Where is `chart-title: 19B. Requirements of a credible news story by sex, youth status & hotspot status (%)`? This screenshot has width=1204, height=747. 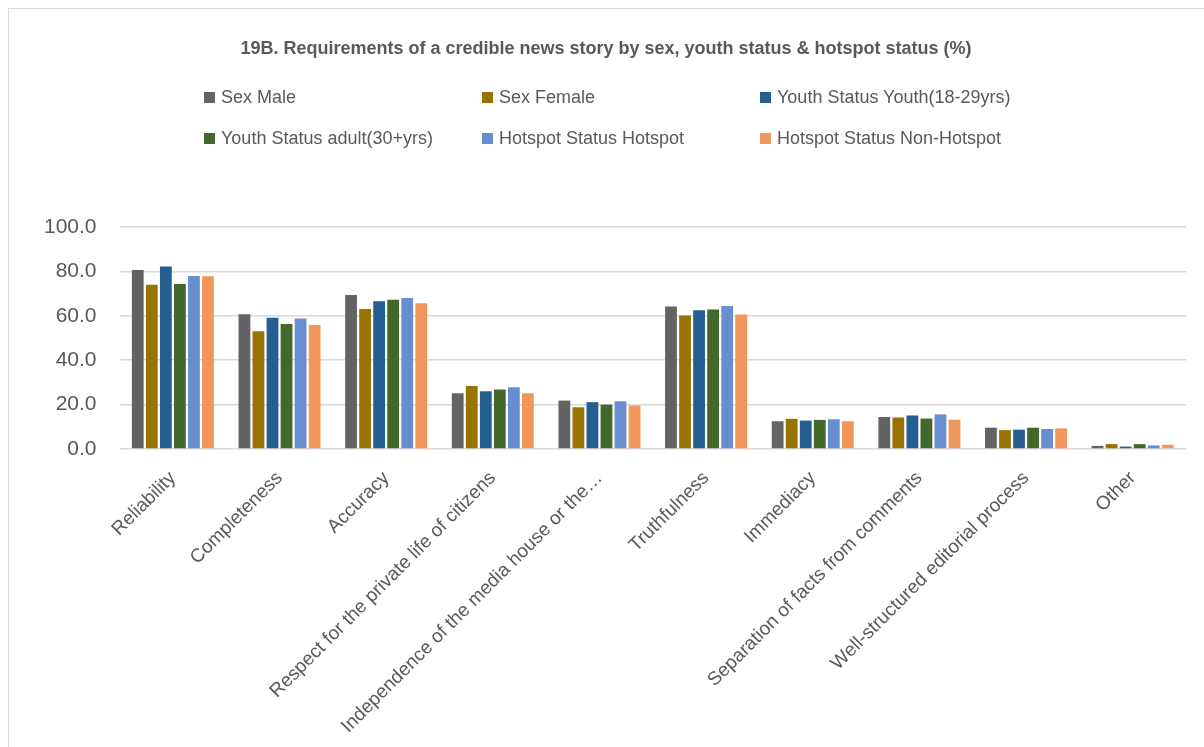 chart-title: 19B. Requirements of a credible news story by sex, youth status & hotspot status (%) is located at coordinates (606, 48).